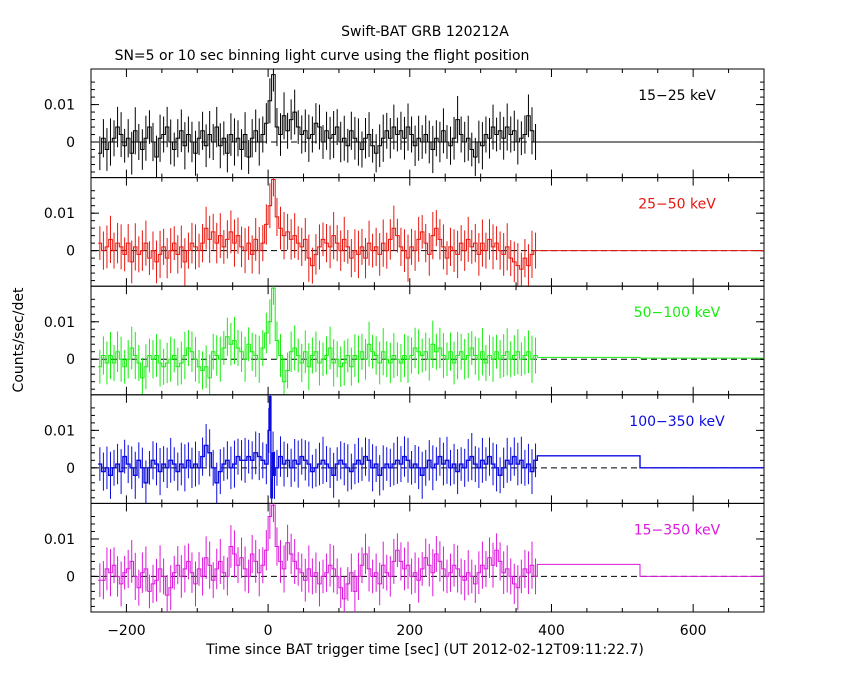  Describe the element at coordinates (677, 530) in the screenshot. I see `energy-band-label: 15−350 keV` at that location.